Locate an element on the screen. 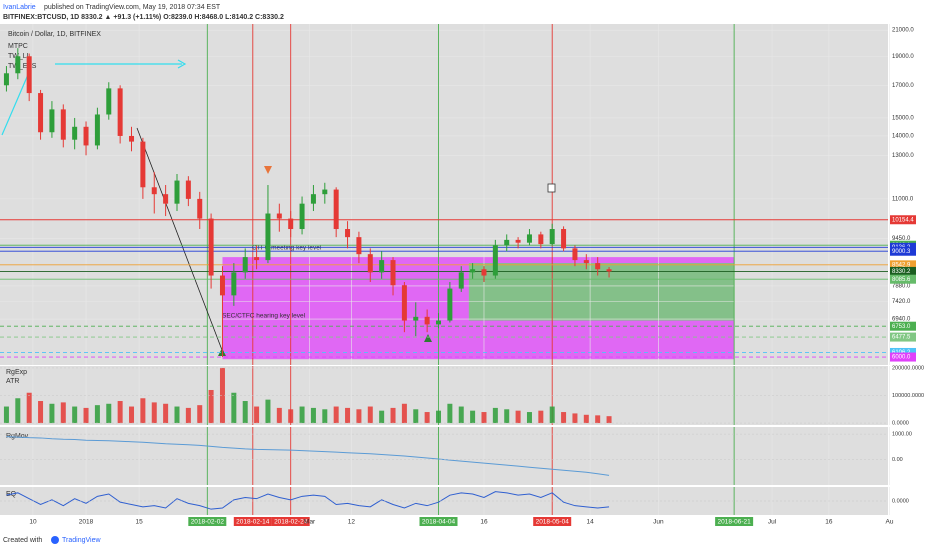 This screenshot has height=550, width=932. panel-label: RgMov is located at coordinates (17, 436).